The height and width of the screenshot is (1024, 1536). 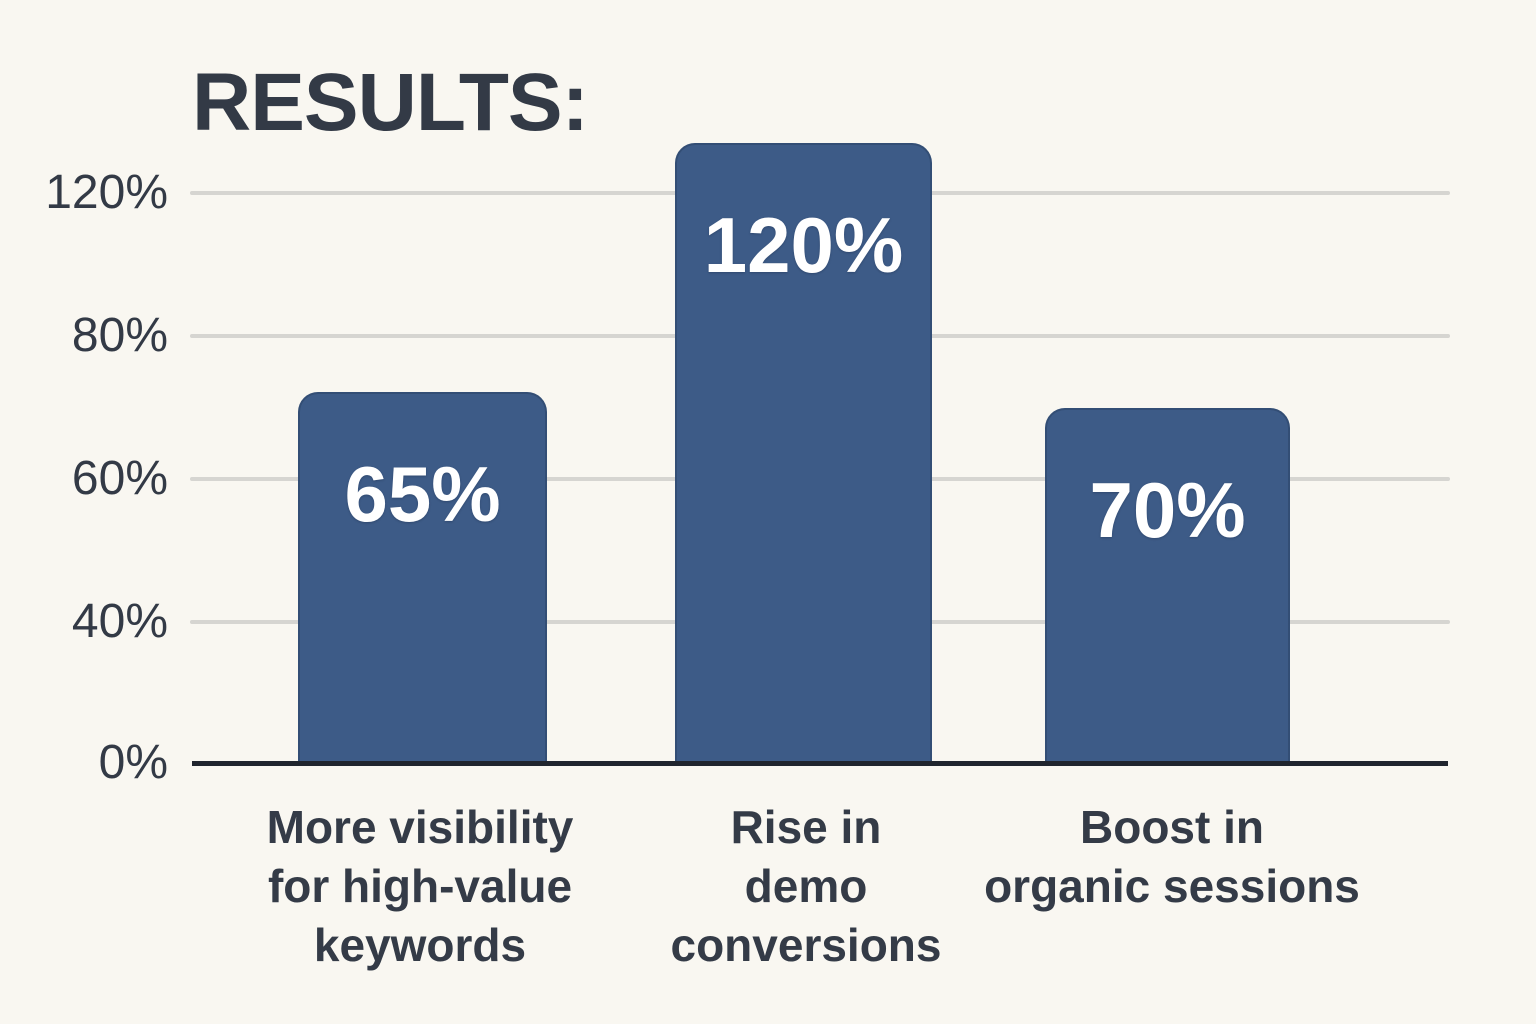 I want to click on bar-value-label: 120%, so click(x=803, y=245).